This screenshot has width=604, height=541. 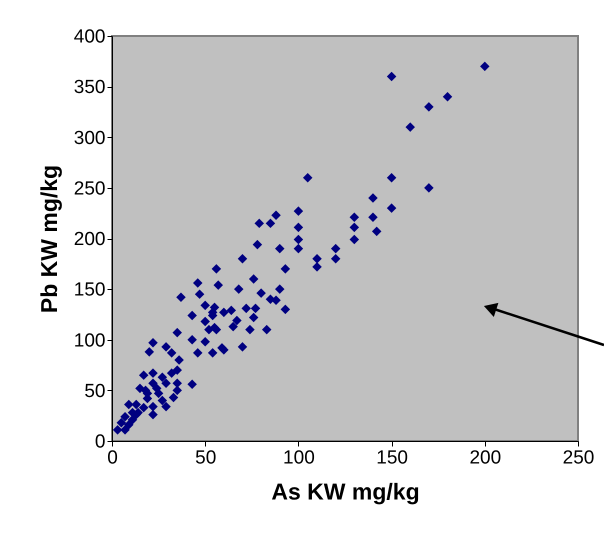 I want to click on y-axis-title: Pb KW mg/kg, so click(x=49, y=239).